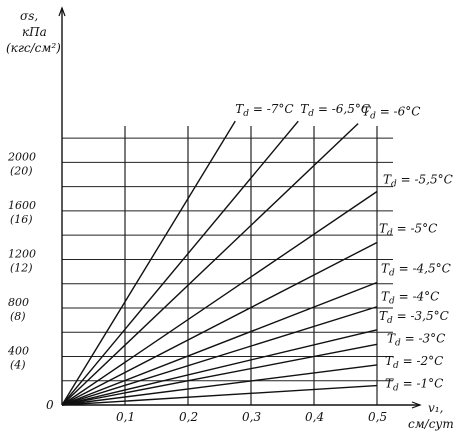  I want to click on series-label: Td = -4,5°C, so click(416, 269).